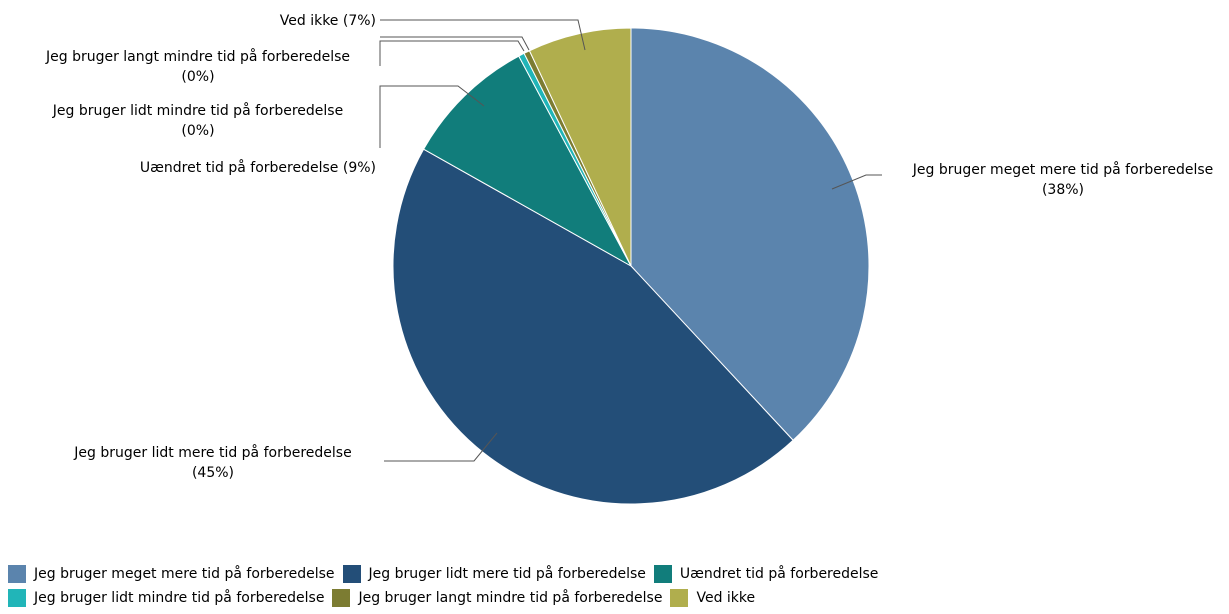  I want to click on legend-item: Jeg bruger lidt mere tid på forberedelse, so click(494, 574).